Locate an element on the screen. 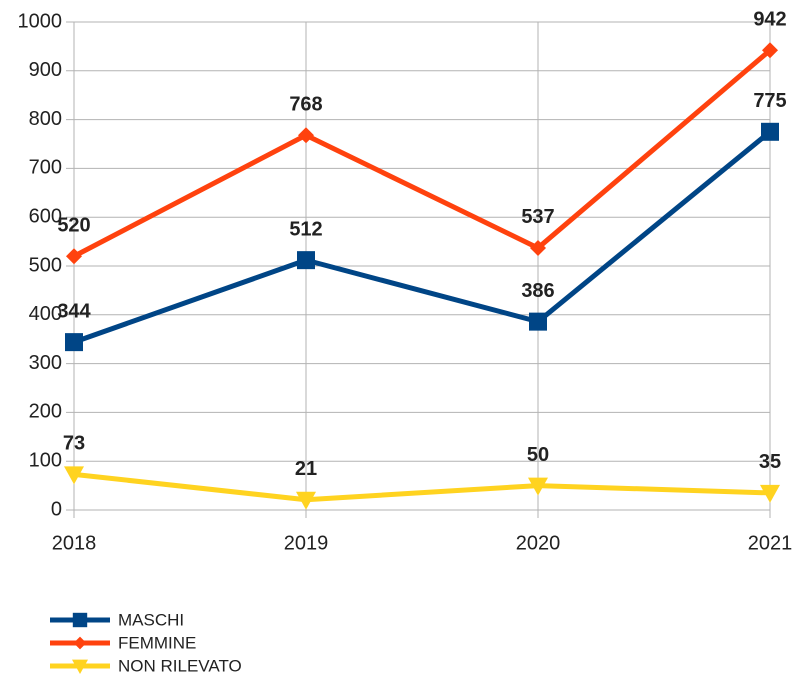 The image size is (799, 676). y-tick-label: 400 is located at coordinates (45, 314).